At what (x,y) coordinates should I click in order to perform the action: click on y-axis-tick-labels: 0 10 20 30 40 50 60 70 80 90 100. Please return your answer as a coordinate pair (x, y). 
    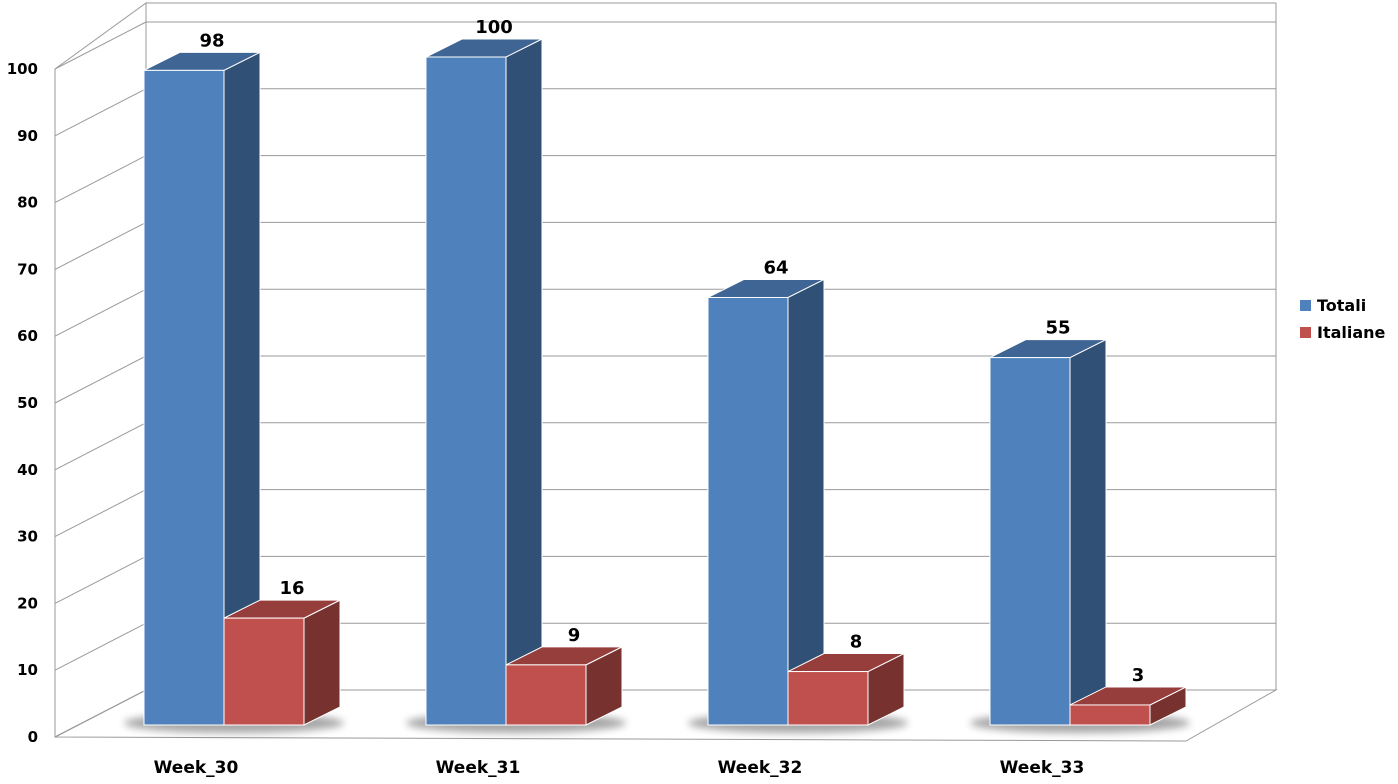
    Looking at the image, I should click on (22, 403).